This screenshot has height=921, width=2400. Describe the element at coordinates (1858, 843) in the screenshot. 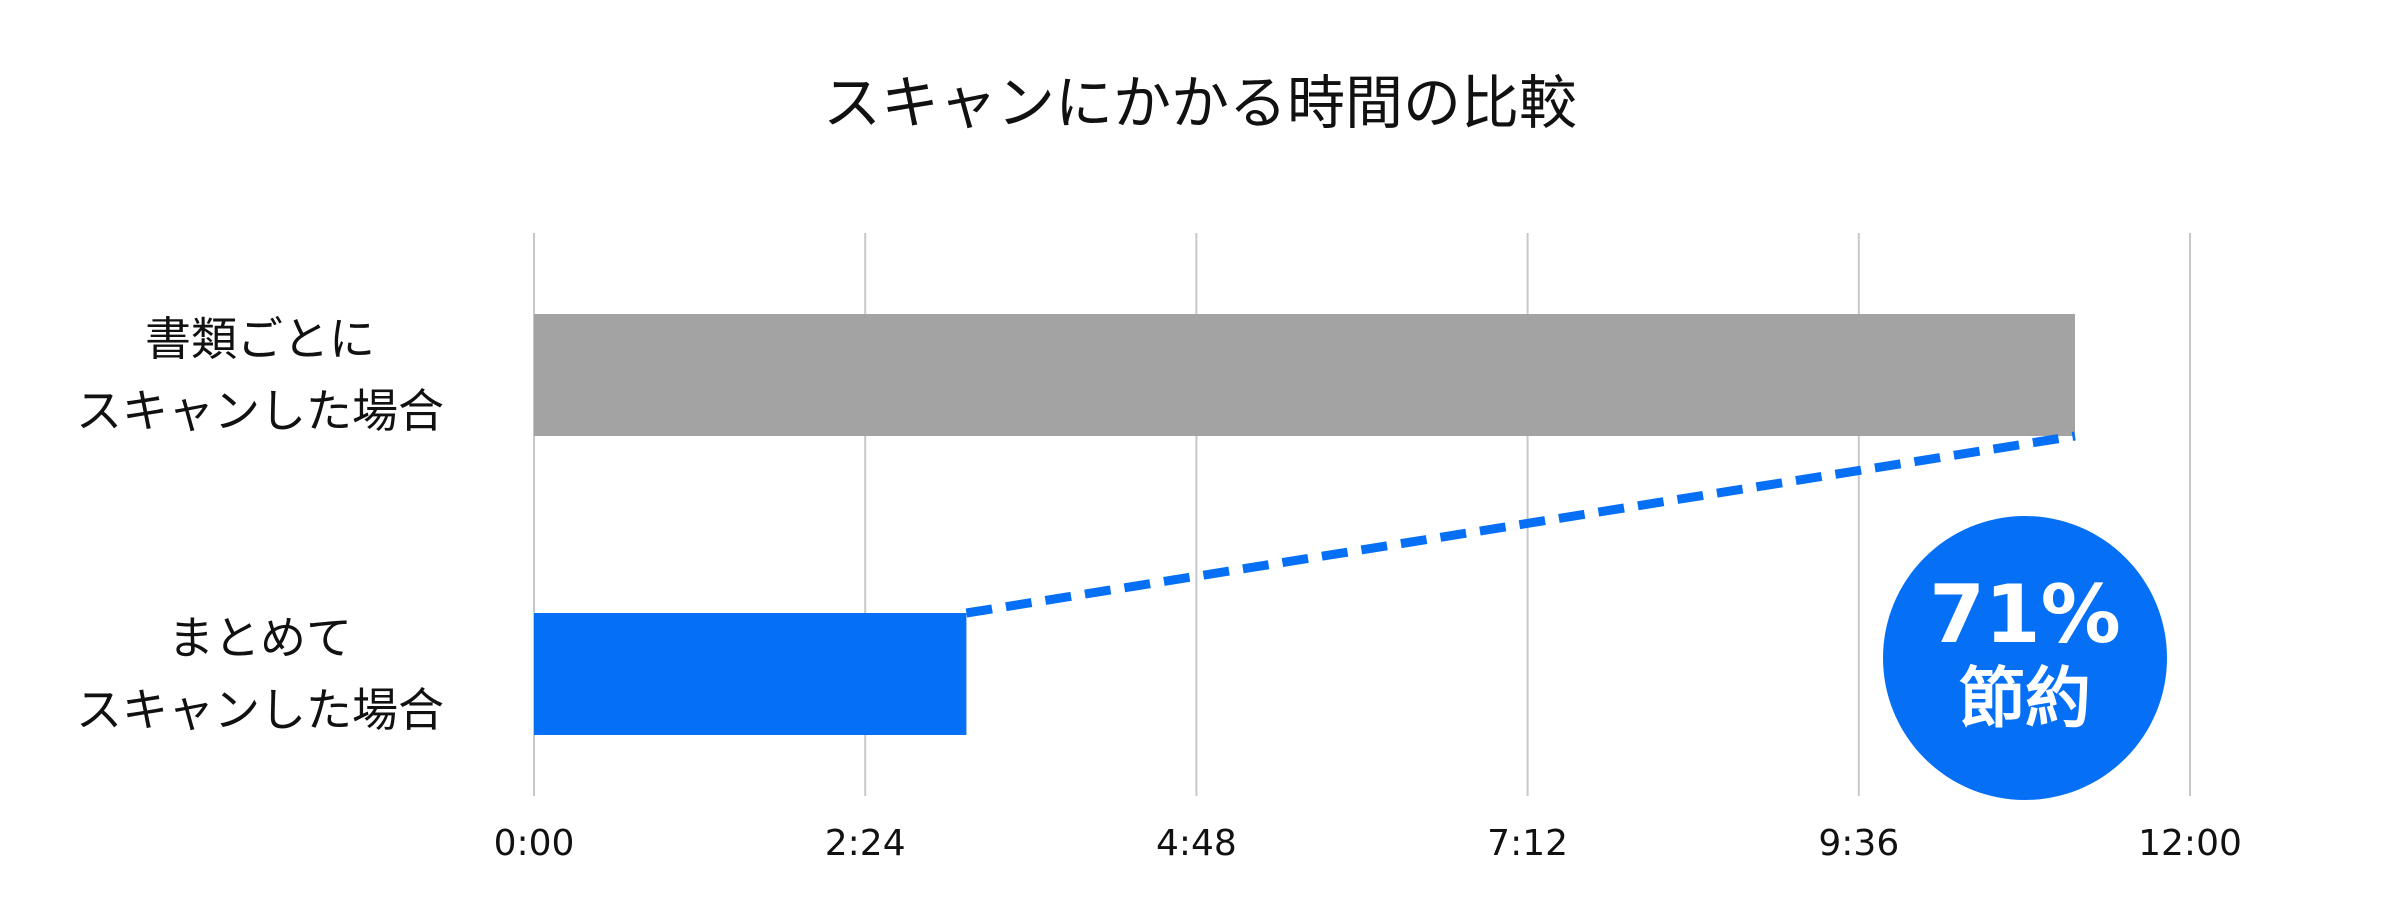

I see `x-tick-label: 9:36` at that location.